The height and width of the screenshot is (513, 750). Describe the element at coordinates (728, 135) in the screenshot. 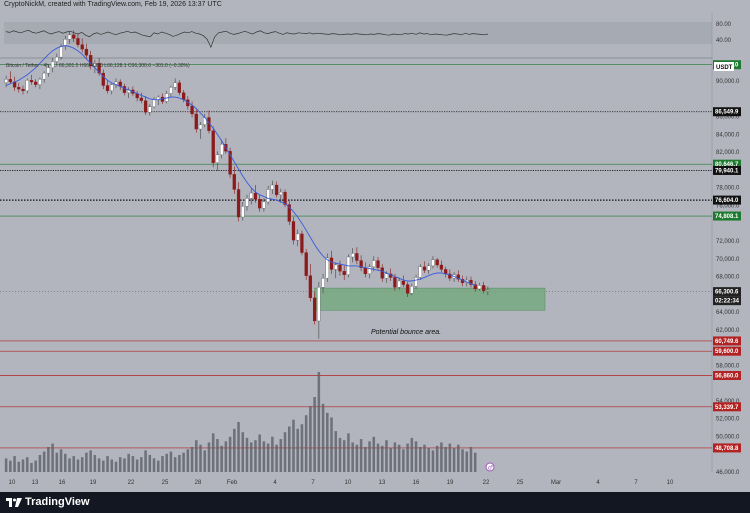

I see `price-tick-label: 84,000.0` at that location.